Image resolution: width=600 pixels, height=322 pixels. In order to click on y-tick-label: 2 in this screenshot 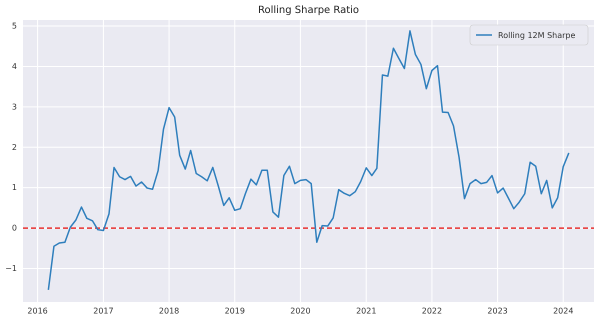, I will do `click(14, 147)`.